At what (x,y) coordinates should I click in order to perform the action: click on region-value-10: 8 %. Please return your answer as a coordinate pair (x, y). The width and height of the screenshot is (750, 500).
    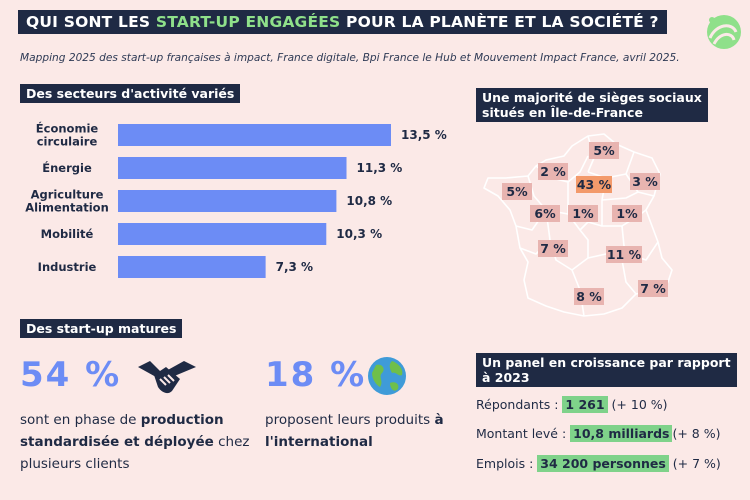
    Looking at the image, I should click on (589, 296).